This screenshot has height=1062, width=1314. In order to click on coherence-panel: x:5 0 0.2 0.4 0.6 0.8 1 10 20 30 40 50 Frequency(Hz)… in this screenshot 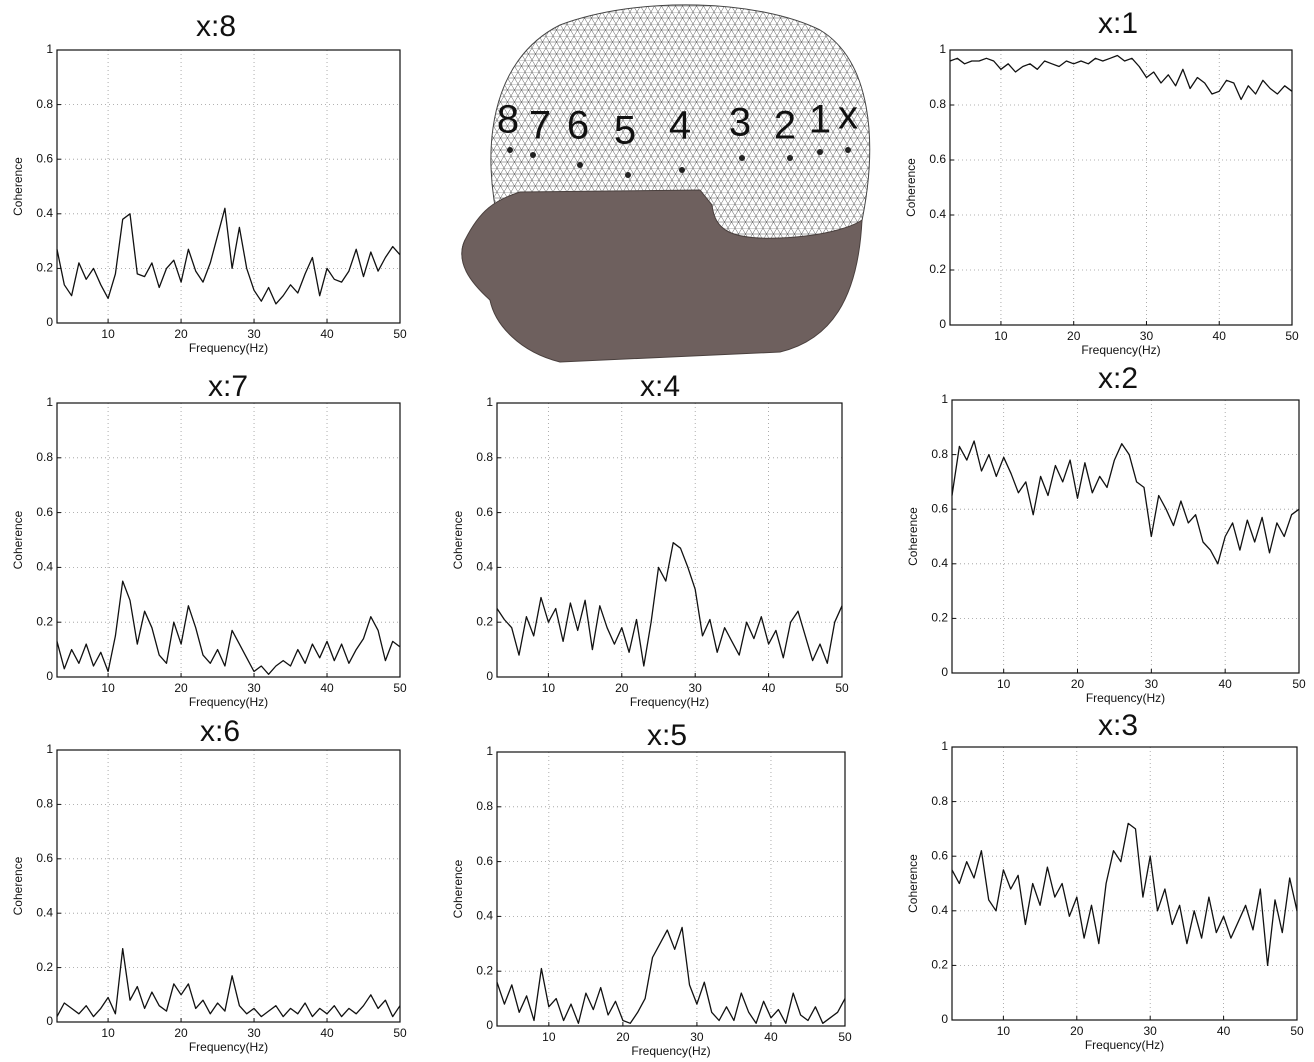, I will do `click(651, 888)`.